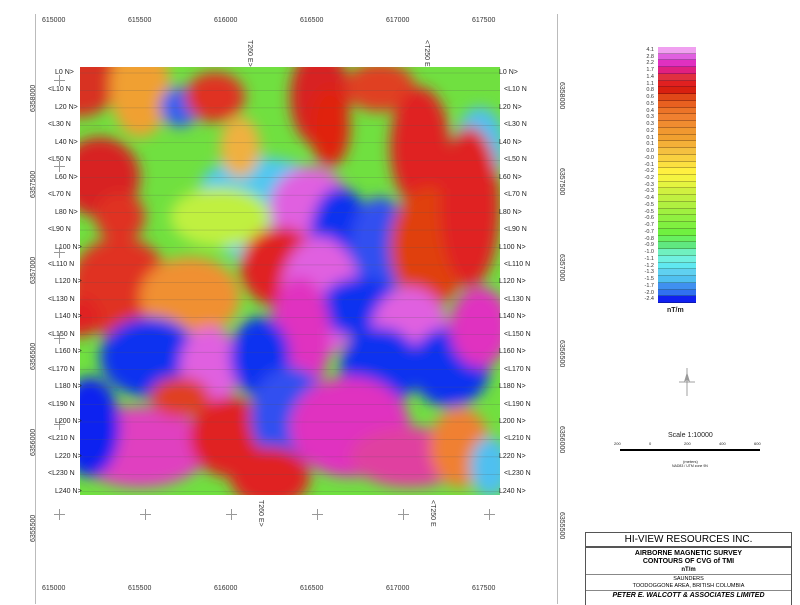 The image size is (800, 605). I want to click on legend-label: 2.8, so click(650, 56).